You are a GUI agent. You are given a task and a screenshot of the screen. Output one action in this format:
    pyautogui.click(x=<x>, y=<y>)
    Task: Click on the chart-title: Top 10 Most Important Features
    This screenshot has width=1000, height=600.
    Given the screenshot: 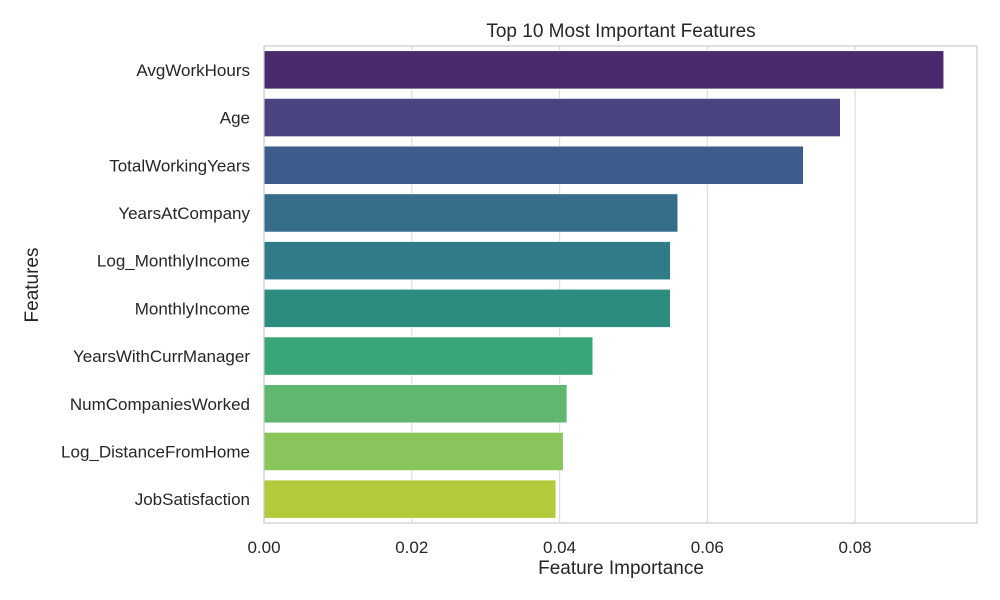 What is the action you would take?
    pyautogui.click(x=620, y=31)
    